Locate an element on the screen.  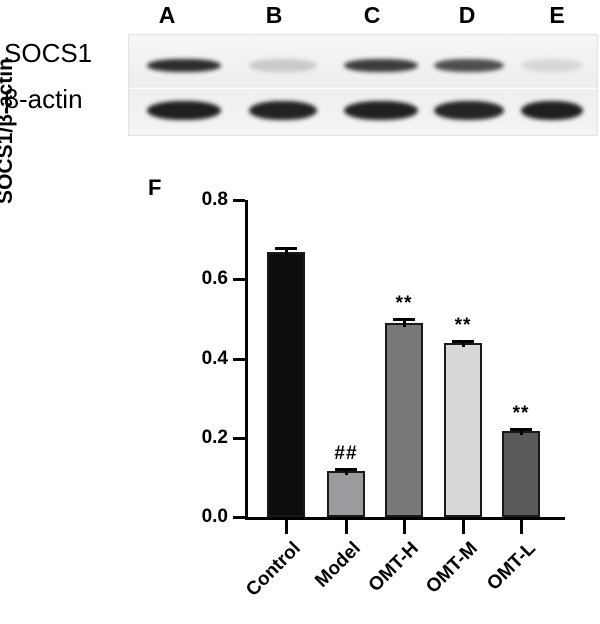
bar-omt-h is located at coordinates (404, 419).